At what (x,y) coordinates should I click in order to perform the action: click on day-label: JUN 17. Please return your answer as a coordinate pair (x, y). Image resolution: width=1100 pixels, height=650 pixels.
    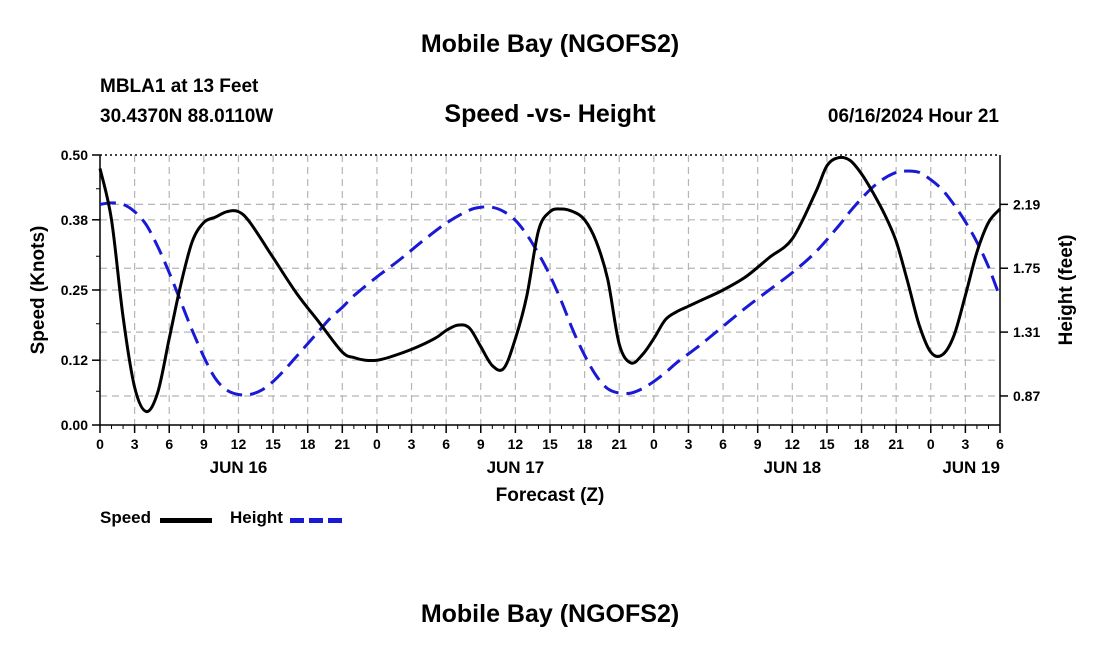
    Looking at the image, I should click on (516, 467).